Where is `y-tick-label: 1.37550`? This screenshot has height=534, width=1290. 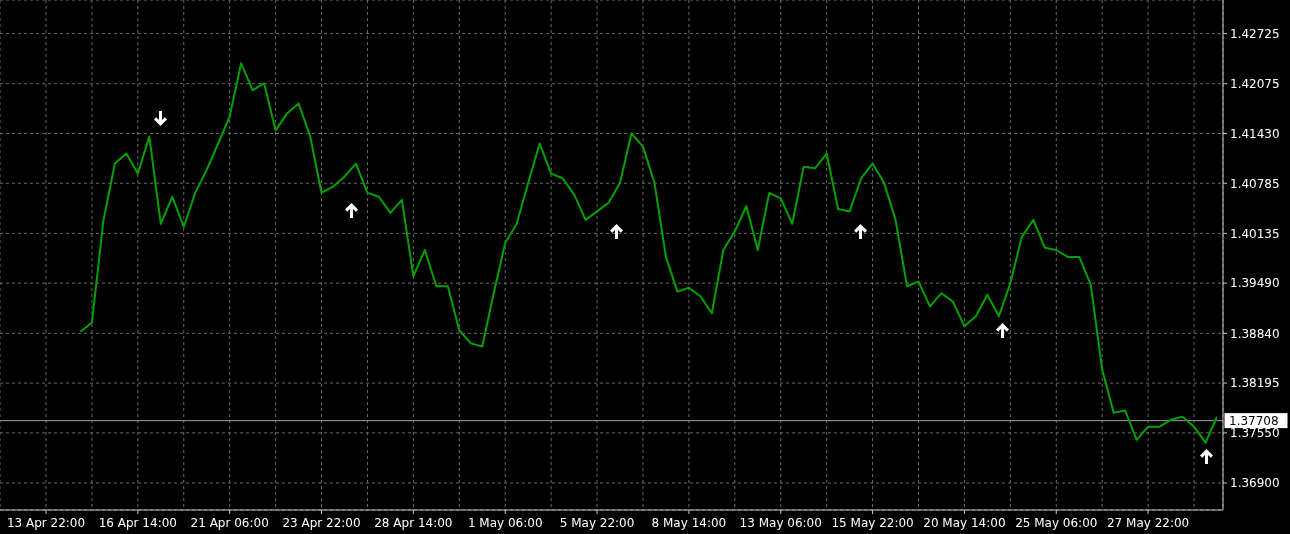
y-tick-label: 1.37550 is located at coordinates (1255, 433).